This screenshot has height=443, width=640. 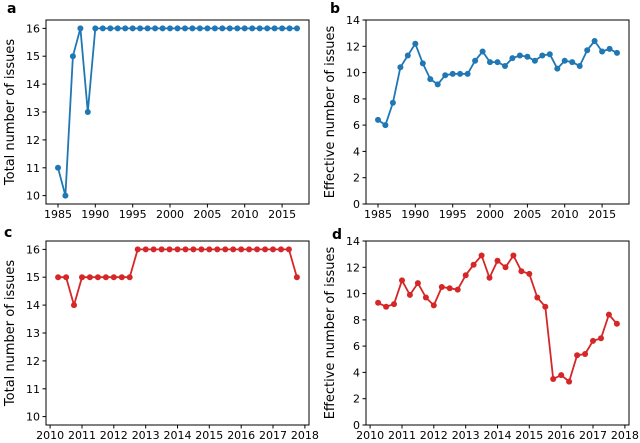 I want to click on panel-label-d: d, so click(x=337, y=235).